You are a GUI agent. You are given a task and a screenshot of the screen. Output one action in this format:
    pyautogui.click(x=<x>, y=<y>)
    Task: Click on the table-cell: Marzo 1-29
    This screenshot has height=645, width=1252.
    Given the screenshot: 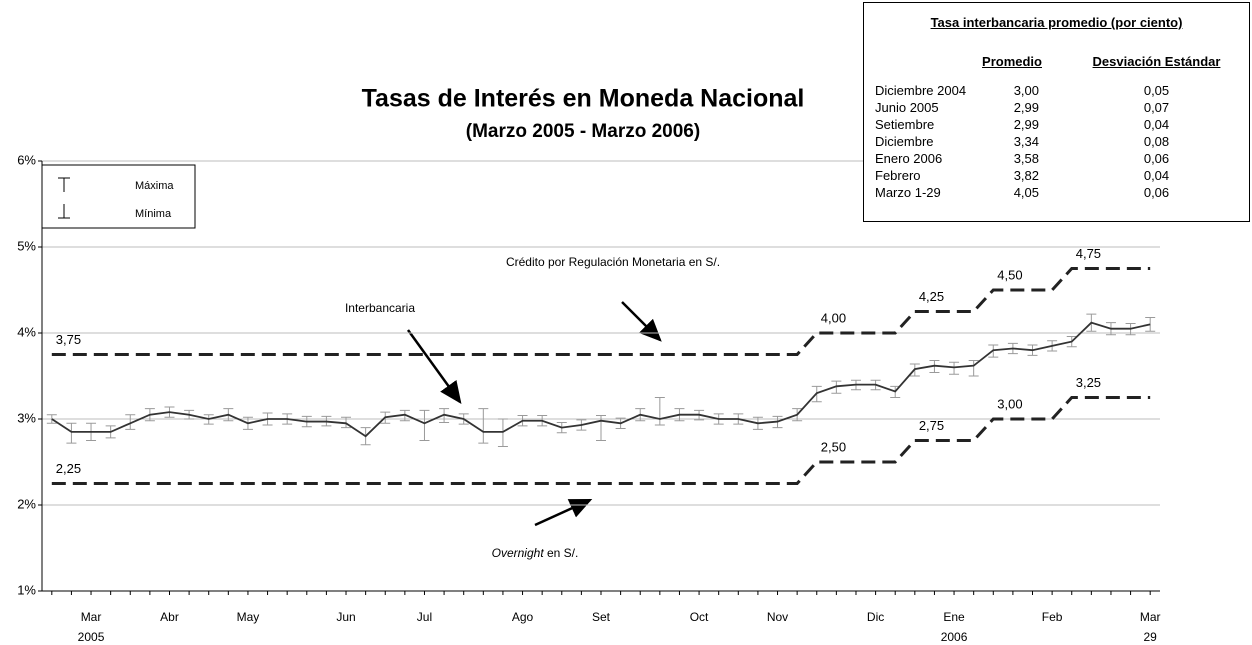 What is the action you would take?
    pyautogui.click(x=908, y=192)
    